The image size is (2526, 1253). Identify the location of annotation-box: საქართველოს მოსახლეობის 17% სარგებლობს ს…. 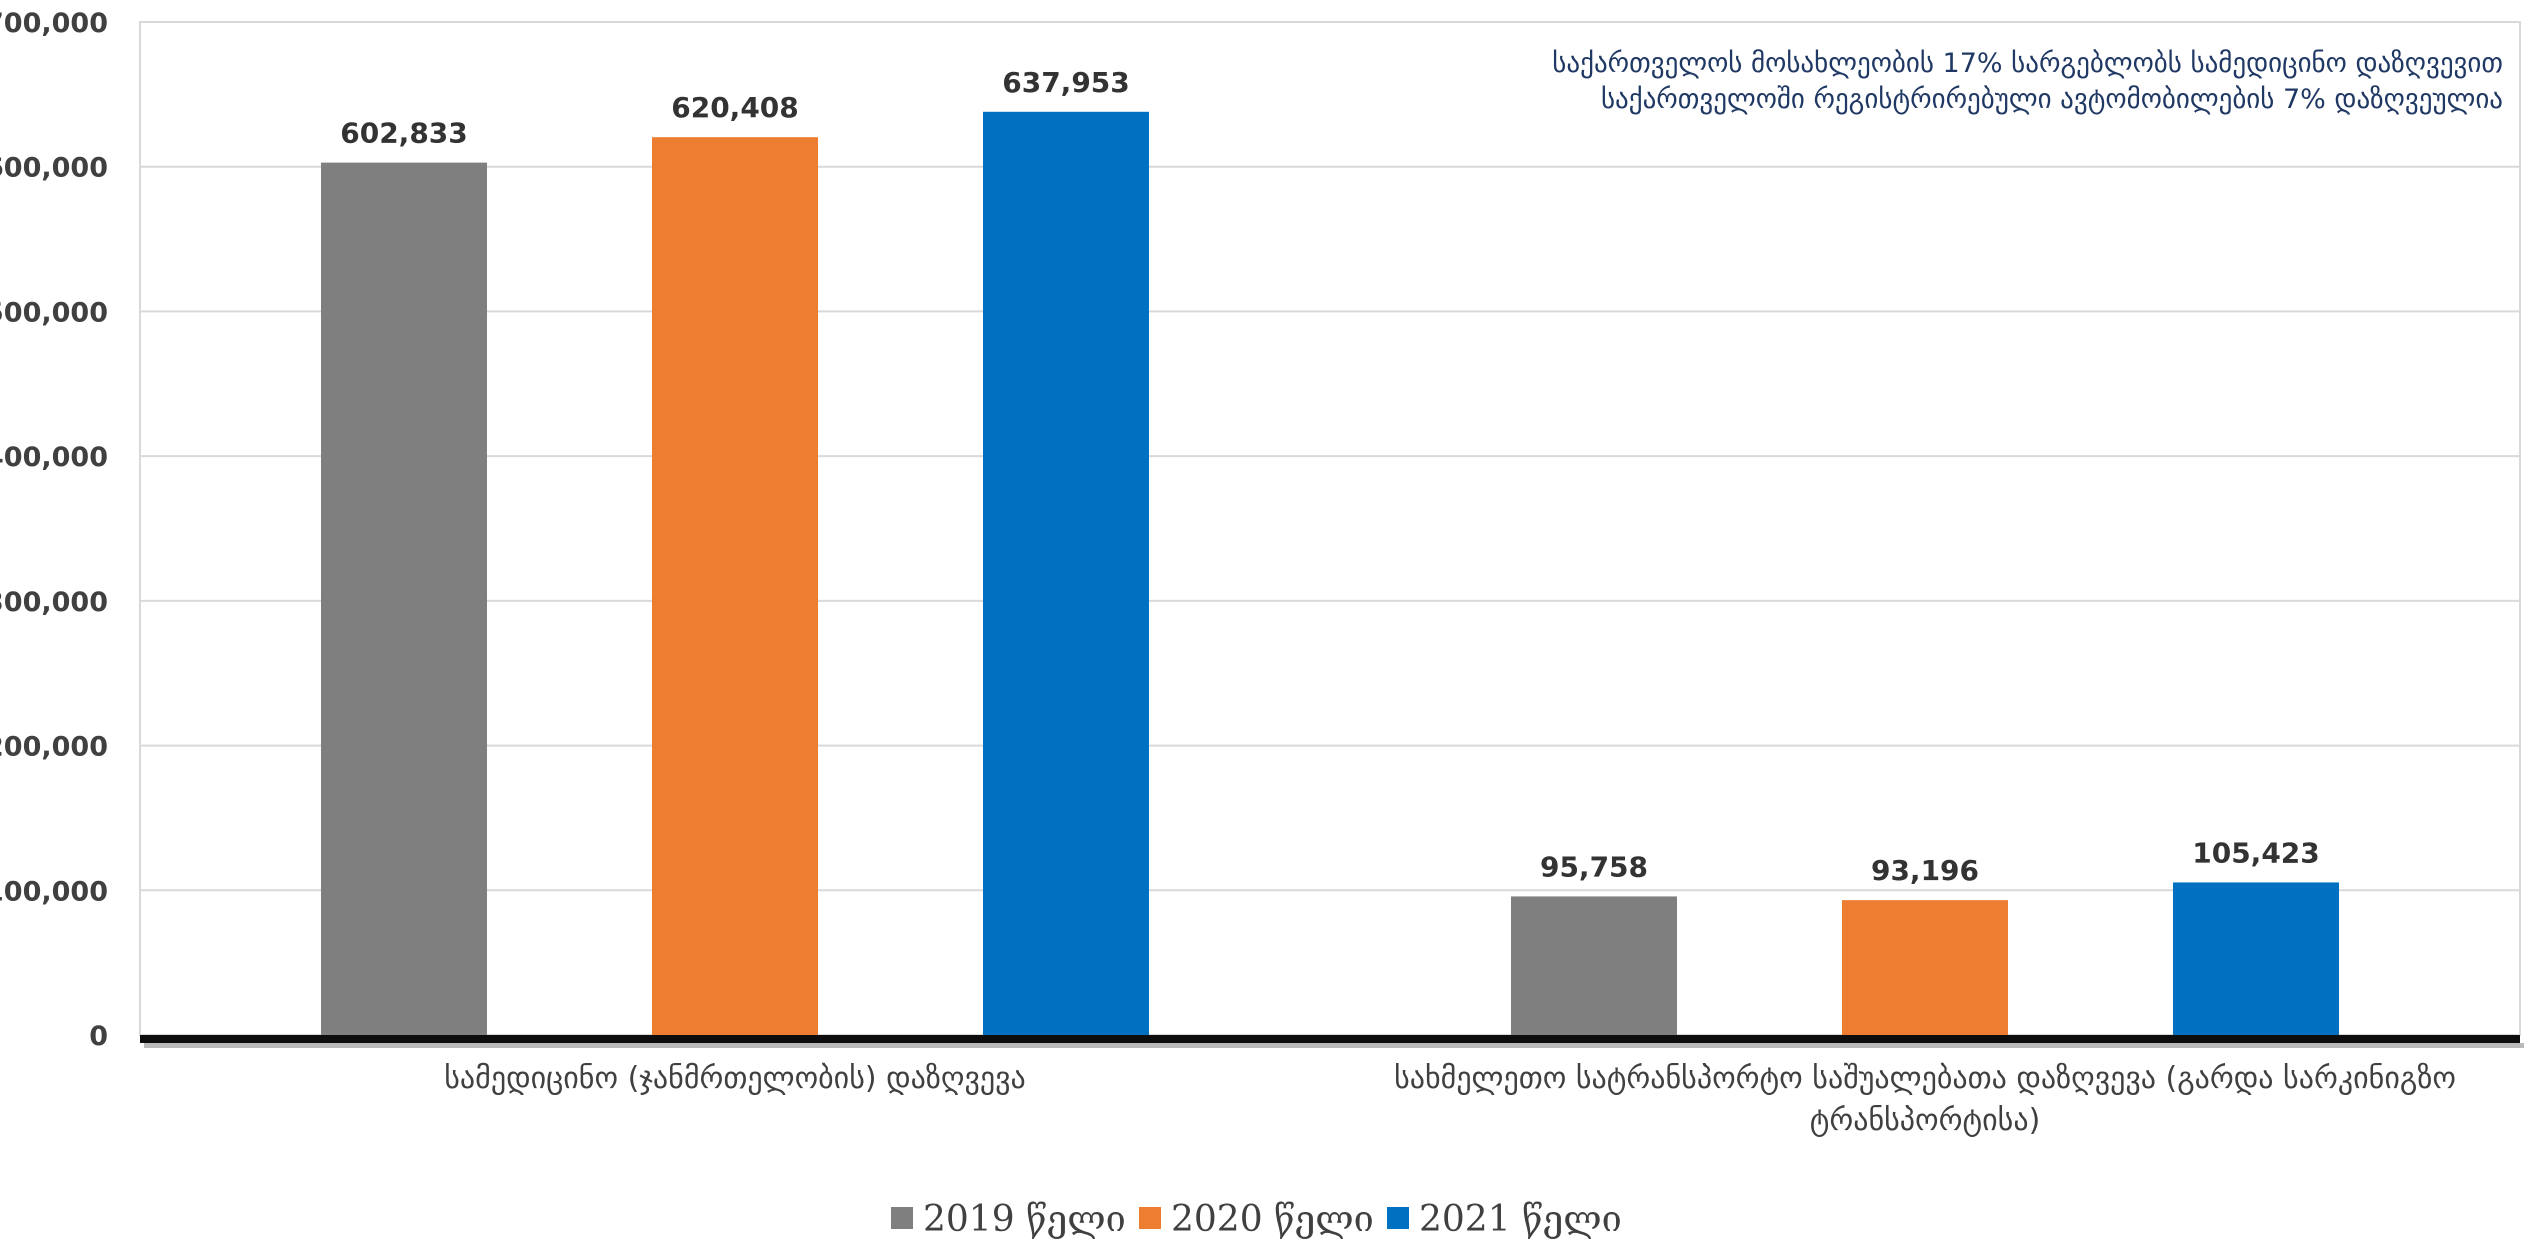
(2027, 81).